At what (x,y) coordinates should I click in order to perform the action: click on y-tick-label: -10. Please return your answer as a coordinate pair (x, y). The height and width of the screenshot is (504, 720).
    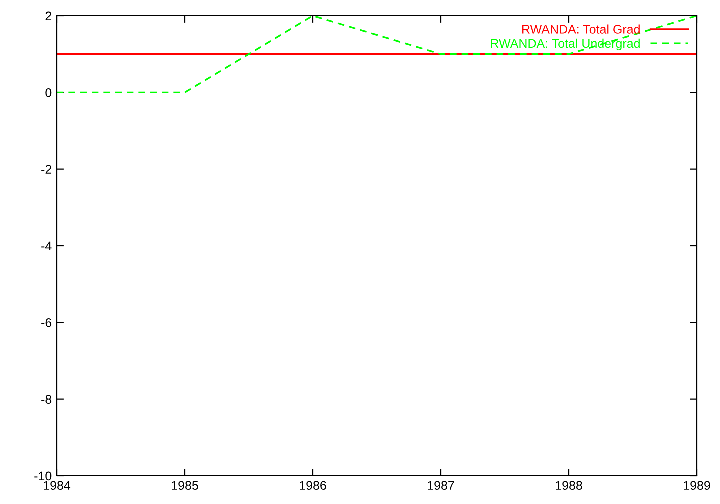
    Looking at the image, I should click on (43, 476).